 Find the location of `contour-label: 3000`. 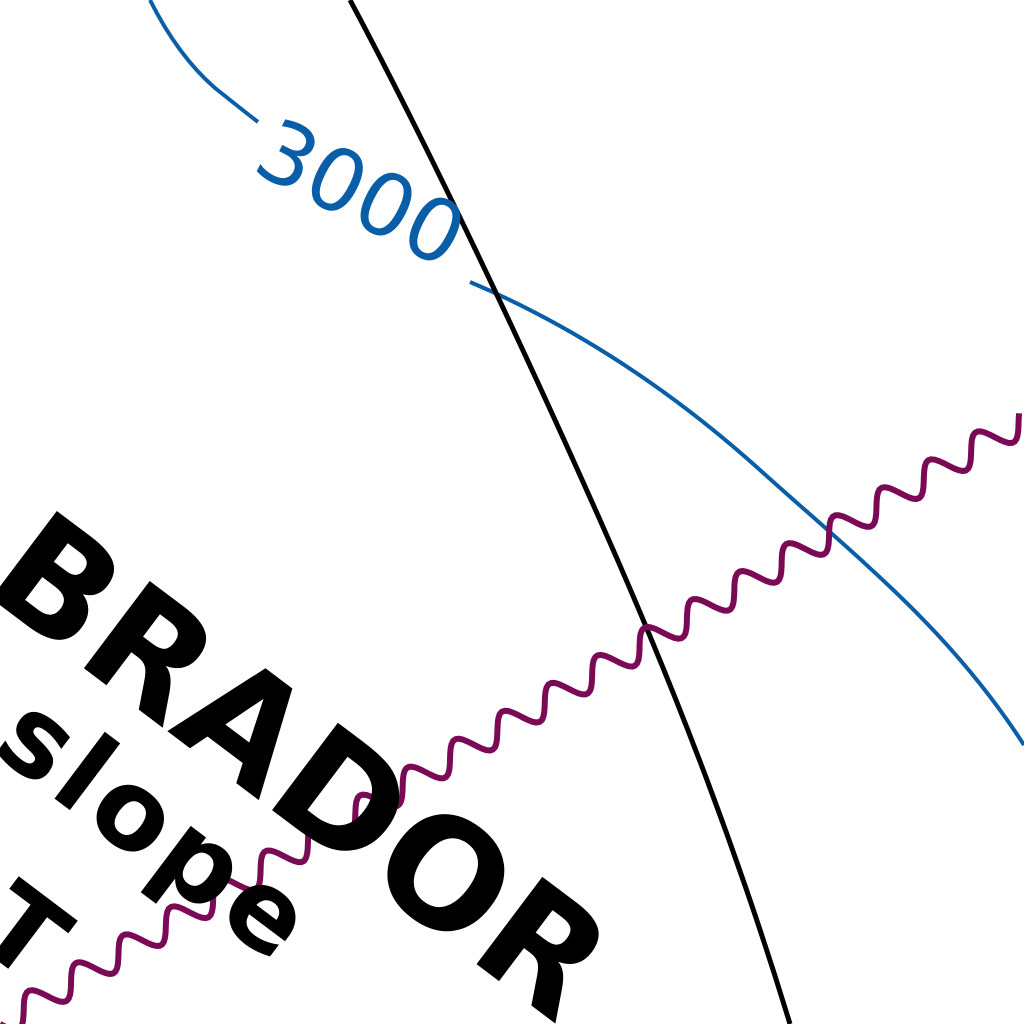

contour-label: 3000 is located at coordinates (360, 194).